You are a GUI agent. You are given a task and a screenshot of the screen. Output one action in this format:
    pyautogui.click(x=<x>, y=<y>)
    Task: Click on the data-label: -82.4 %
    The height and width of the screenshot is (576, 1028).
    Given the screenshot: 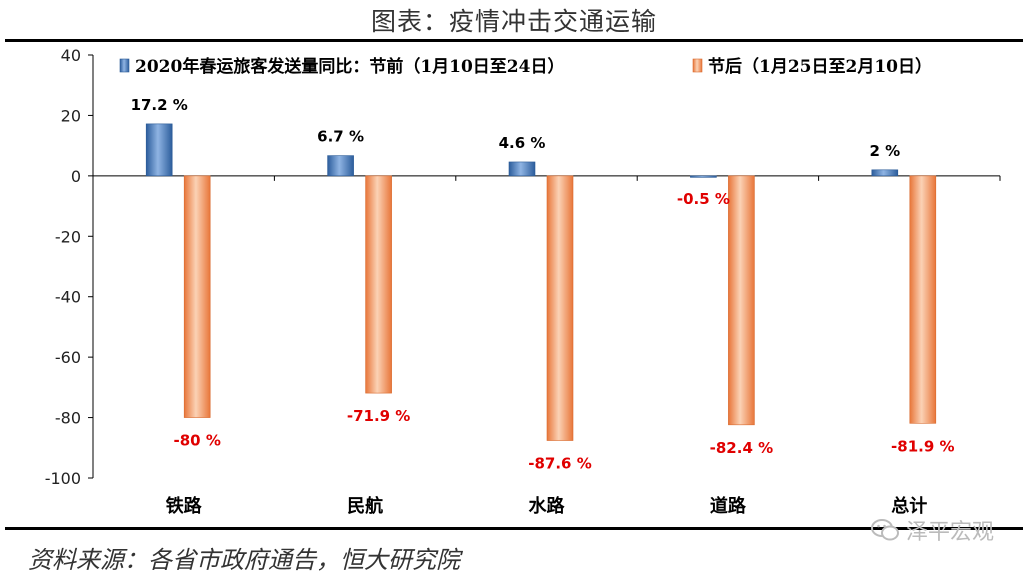 What is the action you would take?
    pyautogui.click(x=742, y=448)
    